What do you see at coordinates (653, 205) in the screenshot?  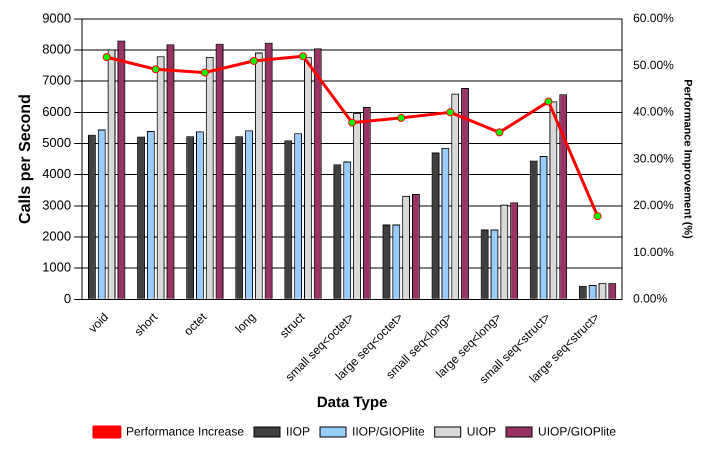 I see `y2-tick-label: 20.00%` at bounding box center [653, 205].